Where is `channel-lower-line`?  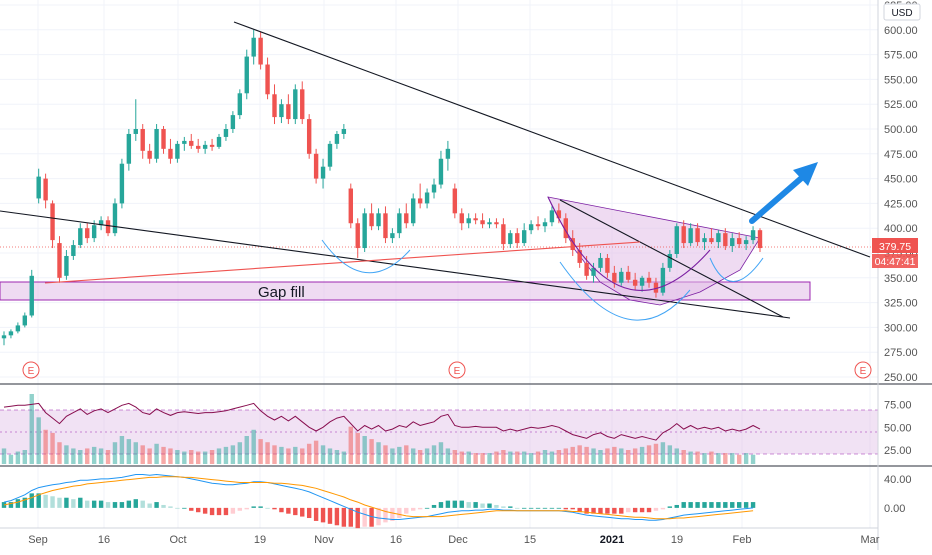 channel-lower-line is located at coordinates (671, 258).